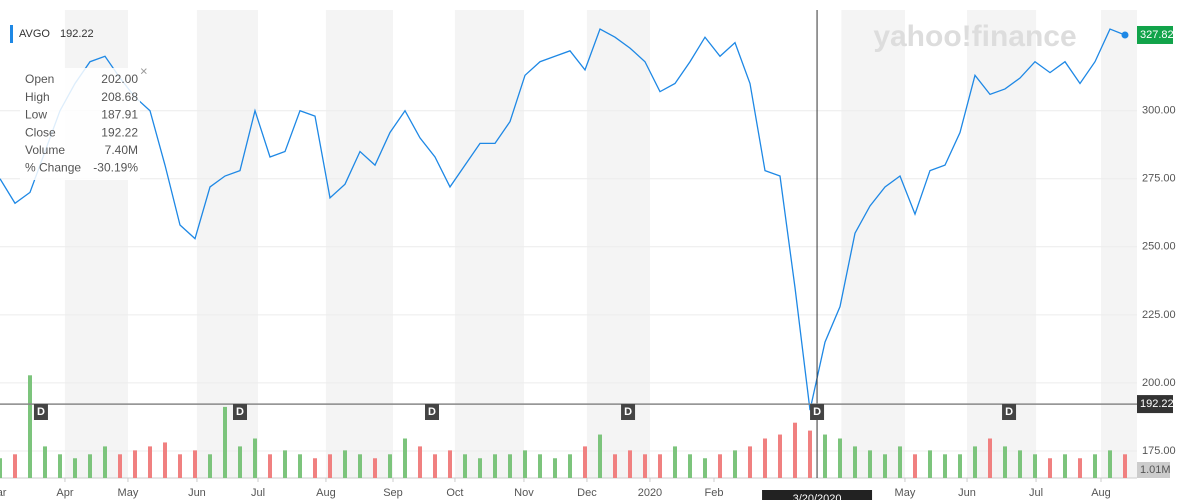  I want to click on y-tick-label: 175.00, so click(1159, 451).